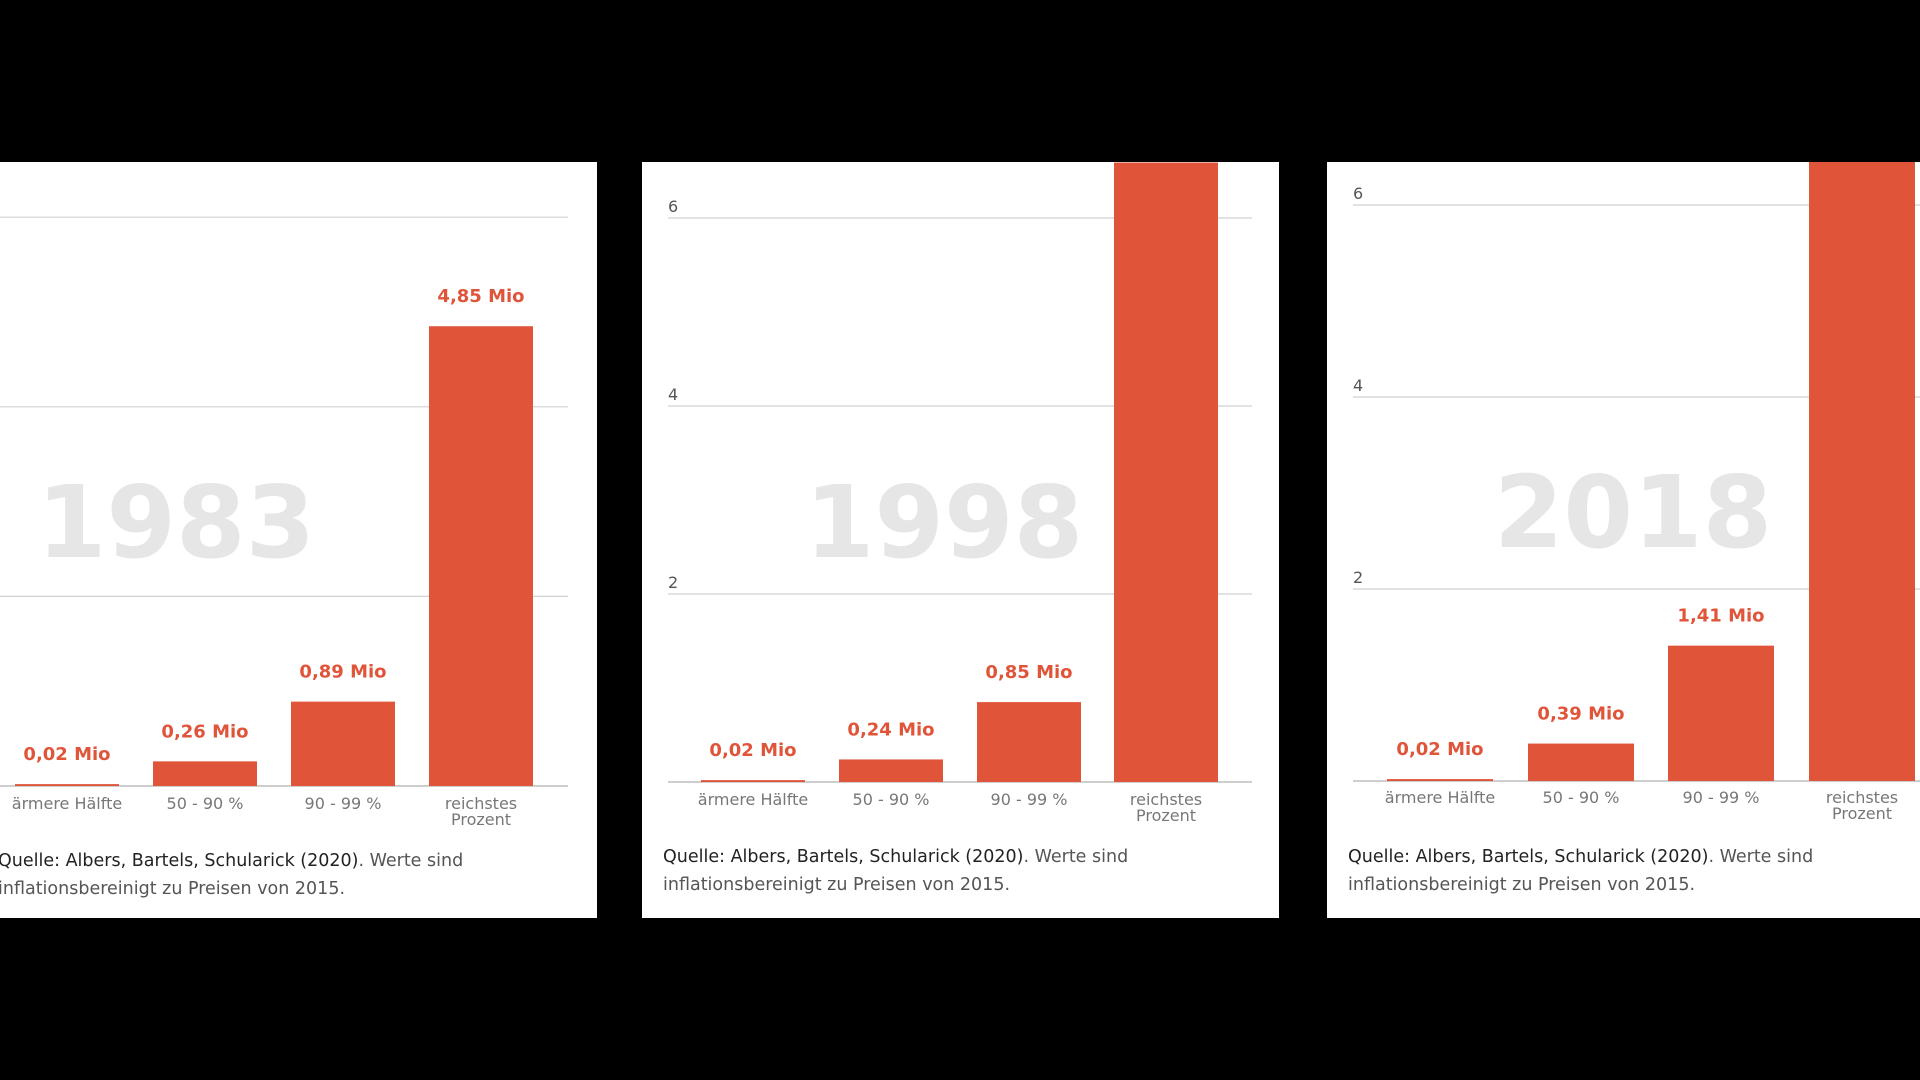 The width and height of the screenshot is (1920, 1080). I want to click on value-label-90-99: 0,85 Mio, so click(1028, 672).